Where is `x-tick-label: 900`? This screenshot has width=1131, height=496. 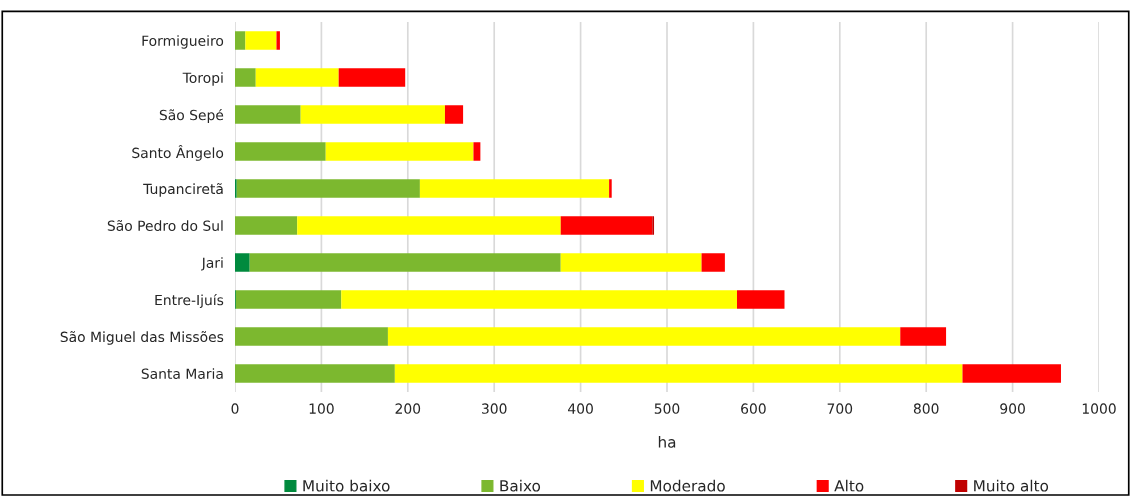 x-tick-label: 900 is located at coordinates (1012, 408).